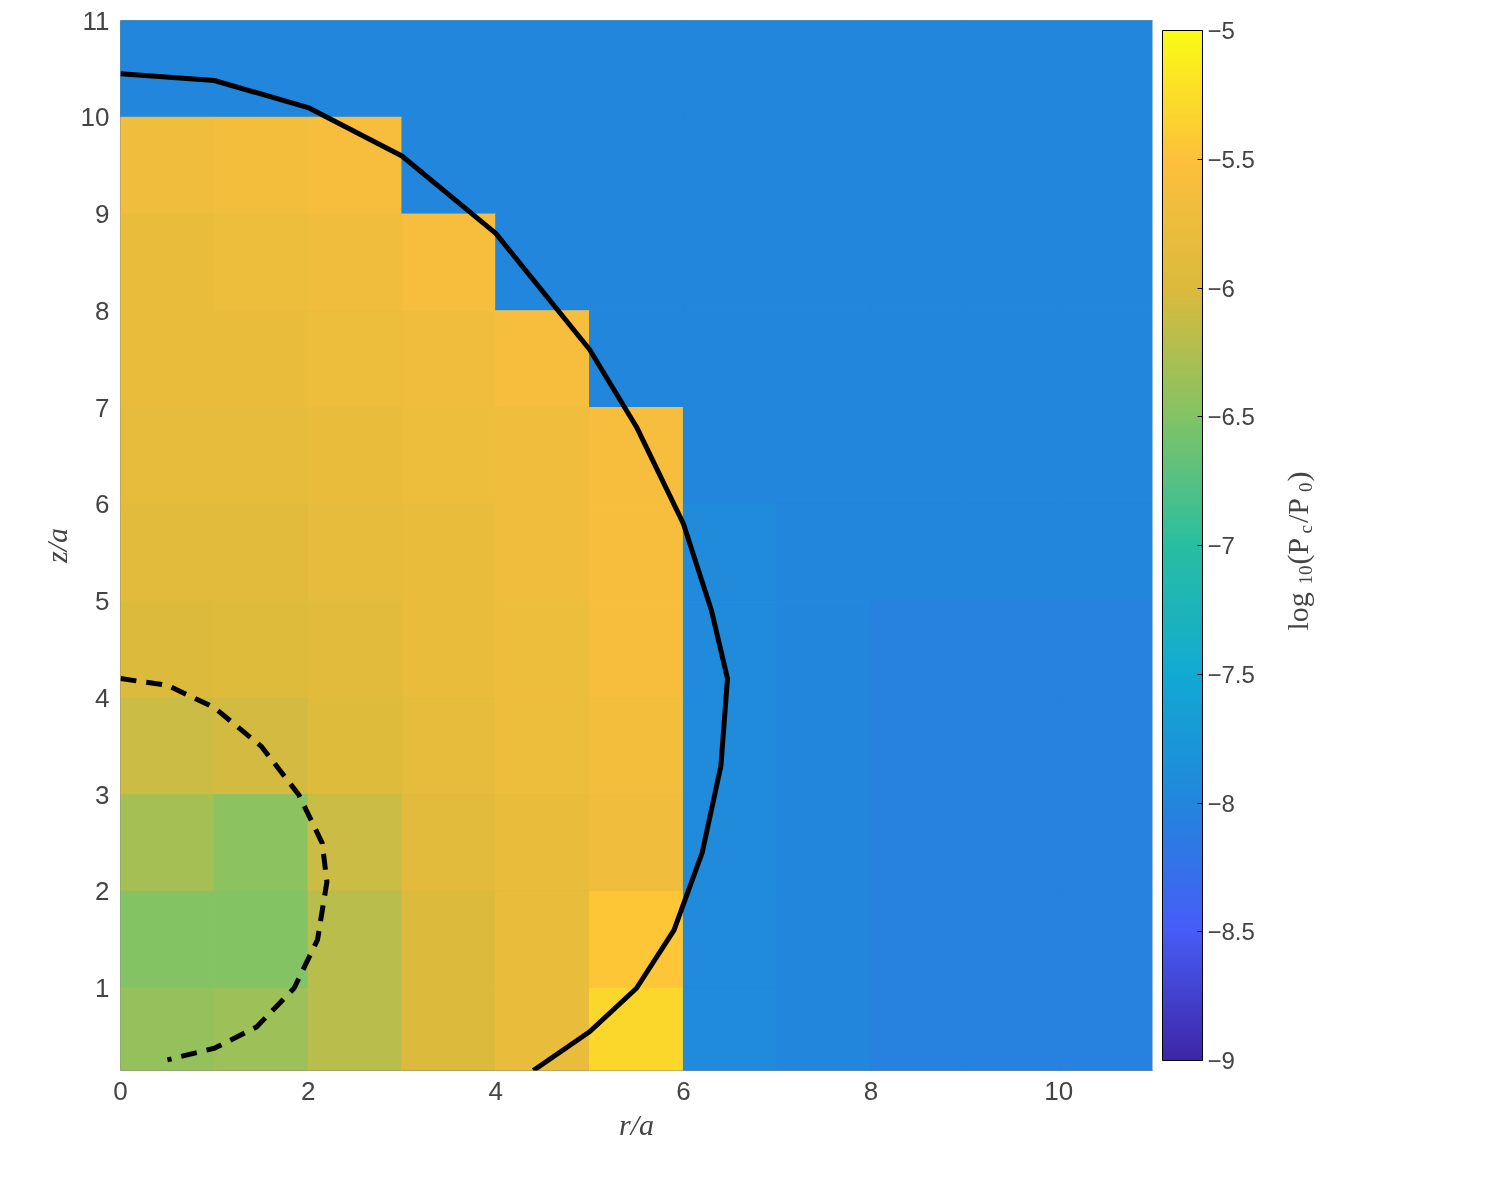 This screenshot has height=1200, width=1500. What do you see at coordinates (871, 1090) in the screenshot?
I see `x-tick-label: 8` at bounding box center [871, 1090].